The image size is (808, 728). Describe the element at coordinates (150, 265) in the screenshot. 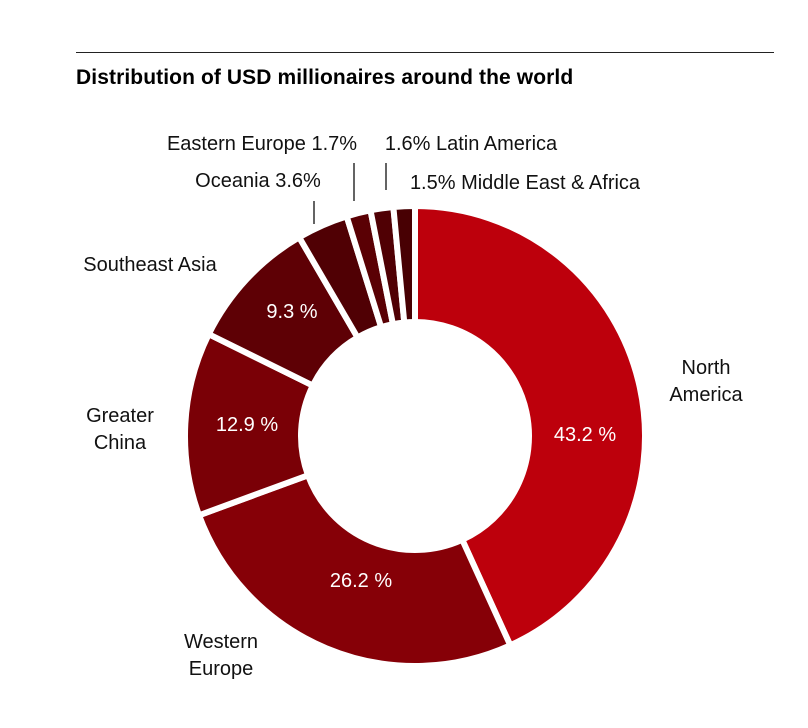

I see `category-label-southeast-asia: Southeast Asia` at that location.